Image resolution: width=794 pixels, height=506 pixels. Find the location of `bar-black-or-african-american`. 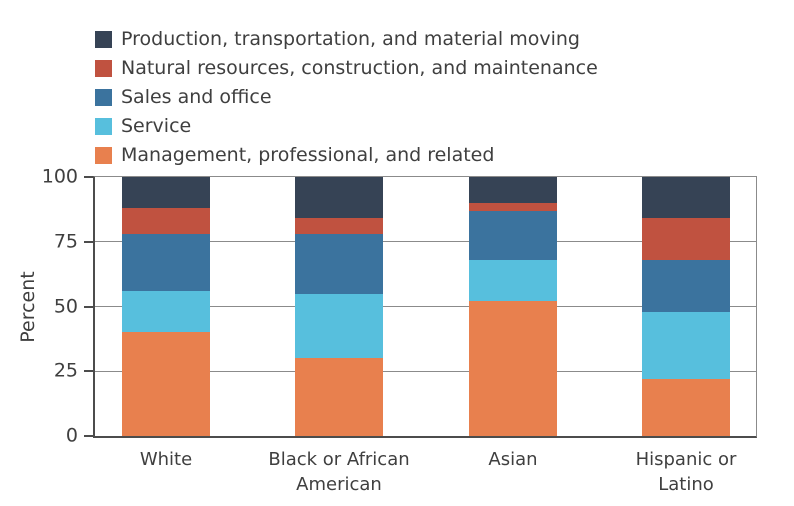

bar-black-or-african-american is located at coordinates (339, 306).